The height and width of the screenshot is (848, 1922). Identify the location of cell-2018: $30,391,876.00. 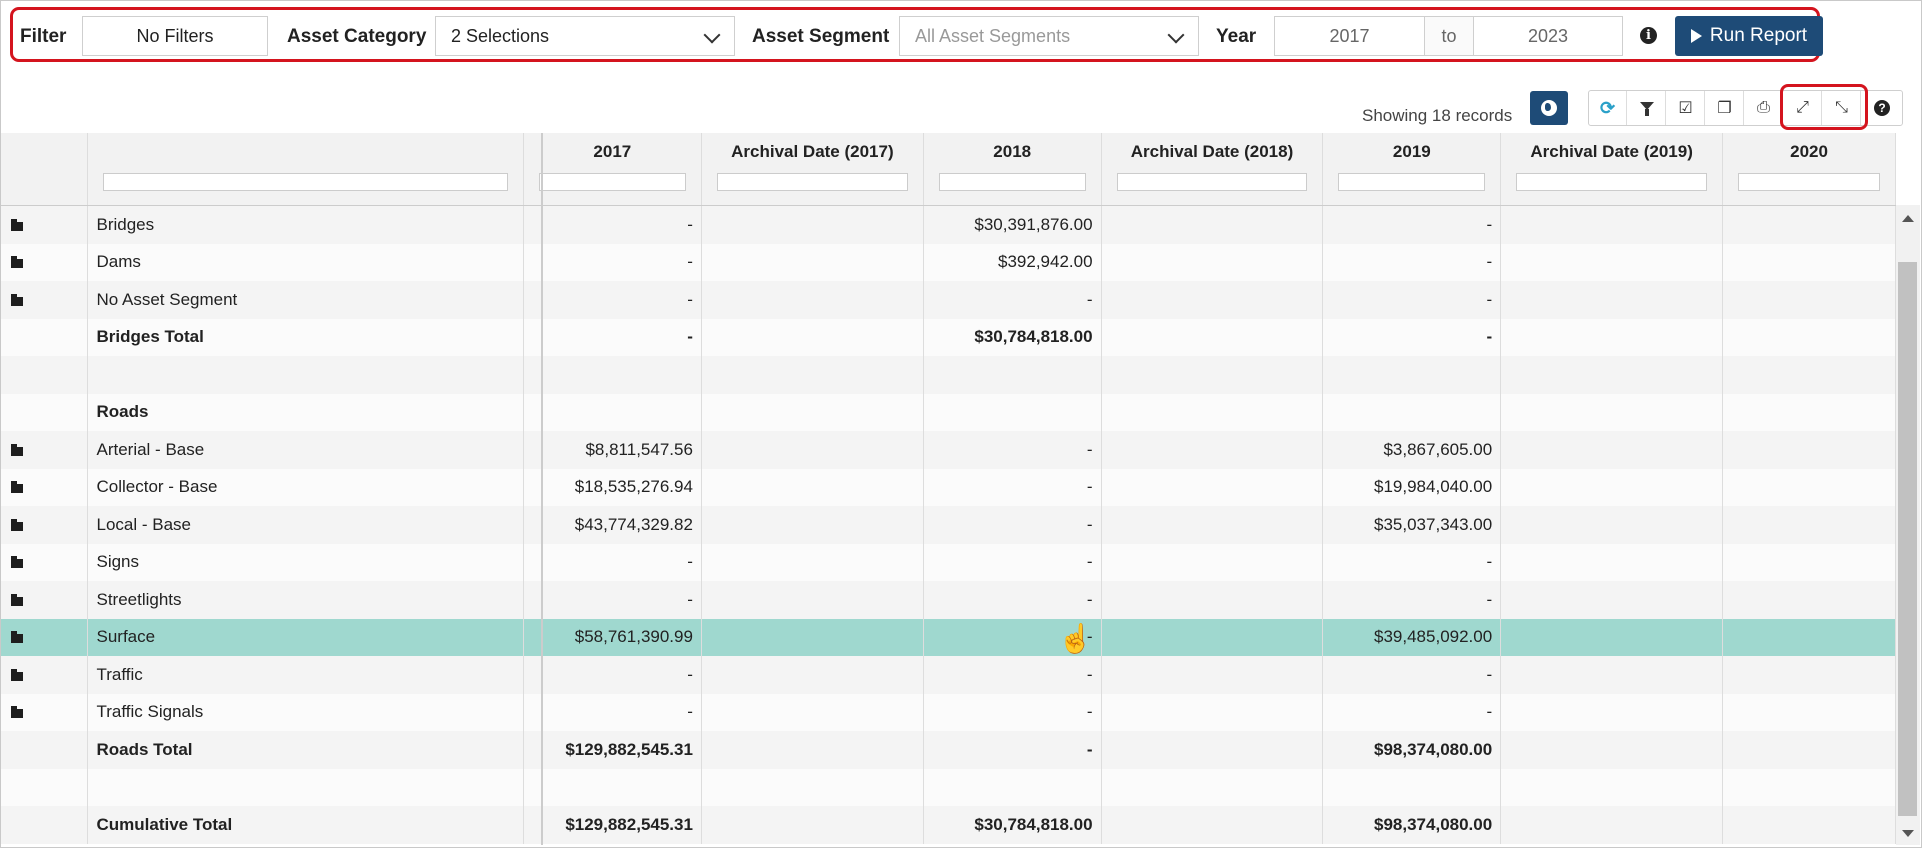
(1012, 224).